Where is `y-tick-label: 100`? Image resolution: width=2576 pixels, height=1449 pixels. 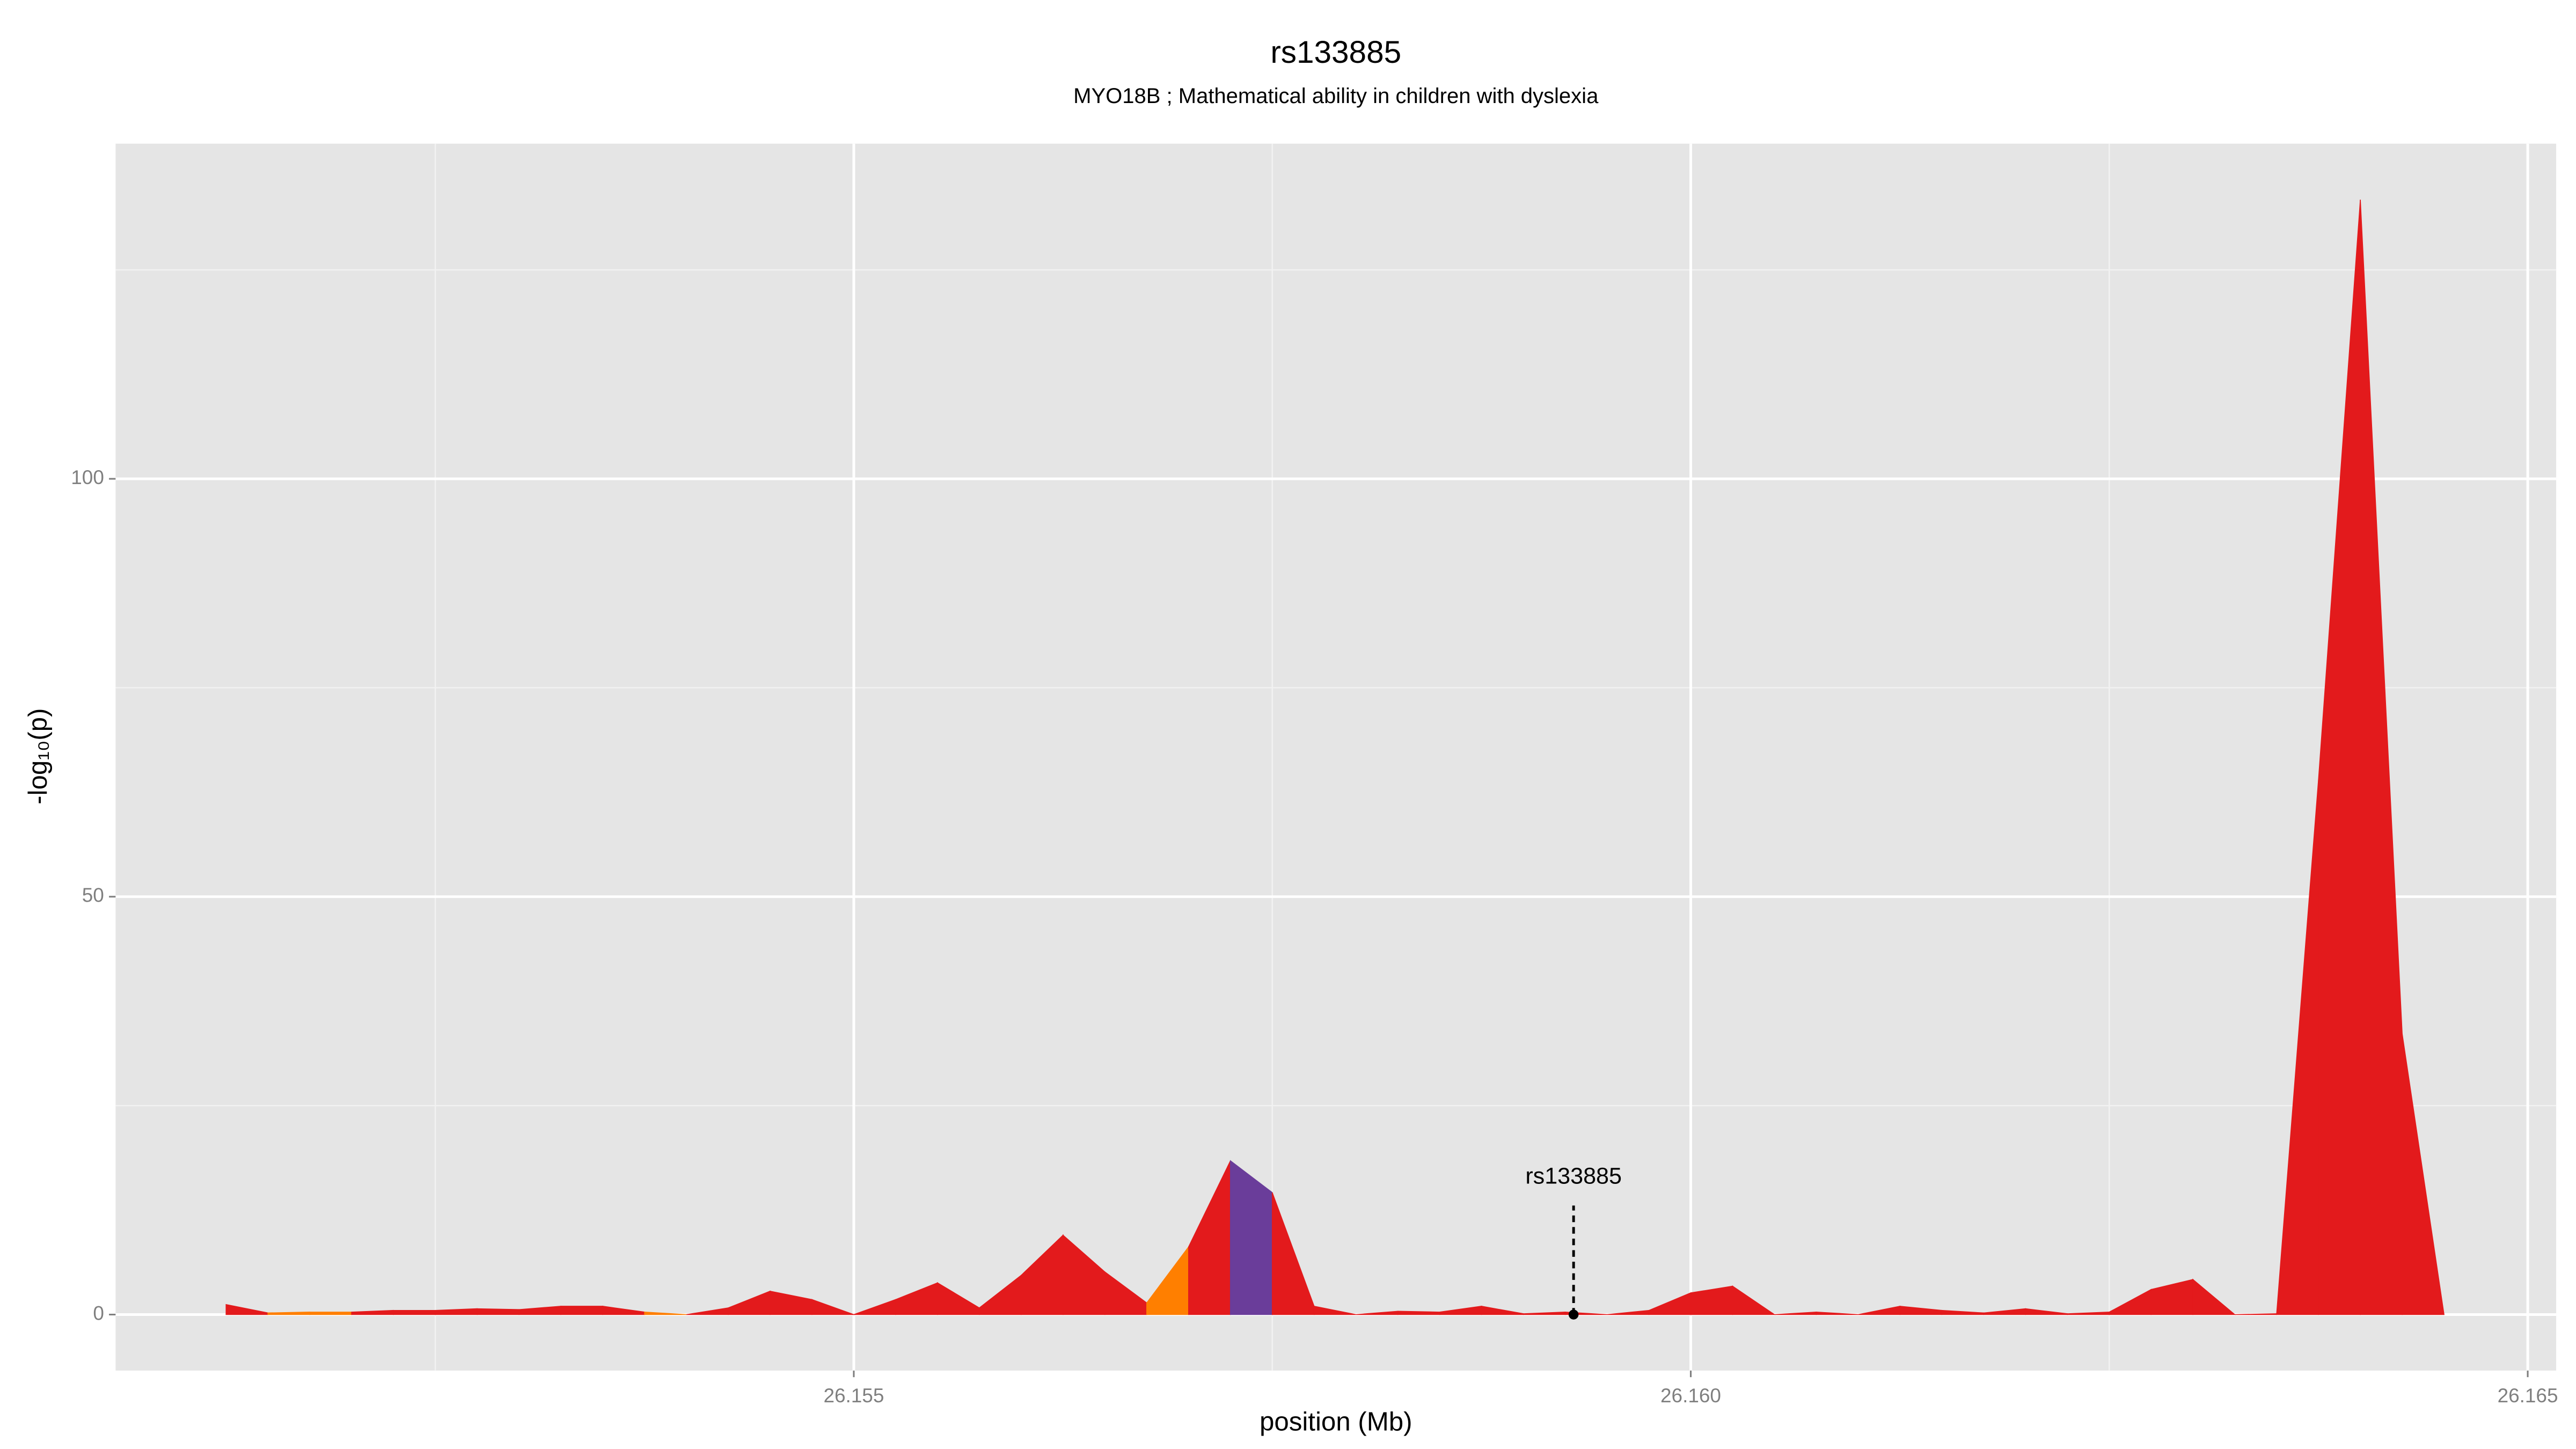
y-tick-label: 100 is located at coordinates (87, 477).